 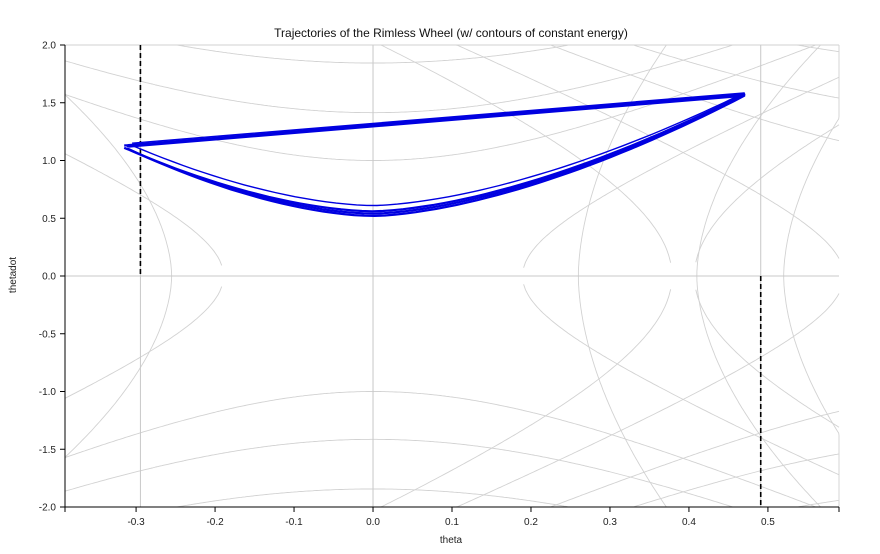 I want to click on x-ticks: -0.3 -0.2 -0.1 0.0 0.1 0.2 0.3 0.4 0.5, so click(x=452, y=517).